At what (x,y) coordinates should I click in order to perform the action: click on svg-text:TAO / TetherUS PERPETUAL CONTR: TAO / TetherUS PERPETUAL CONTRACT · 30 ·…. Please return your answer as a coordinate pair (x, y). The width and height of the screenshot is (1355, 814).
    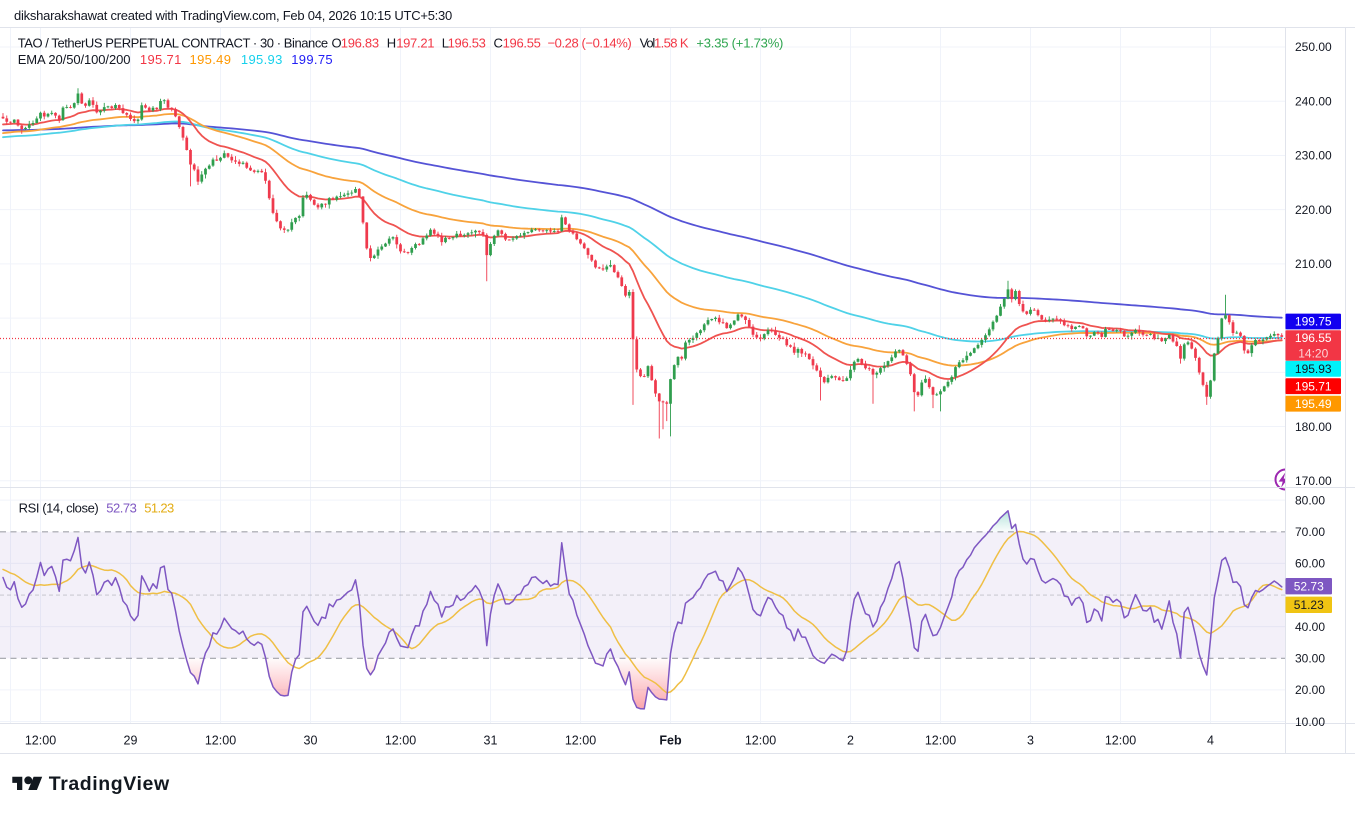
    Looking at the image, I should click on (173, 43).